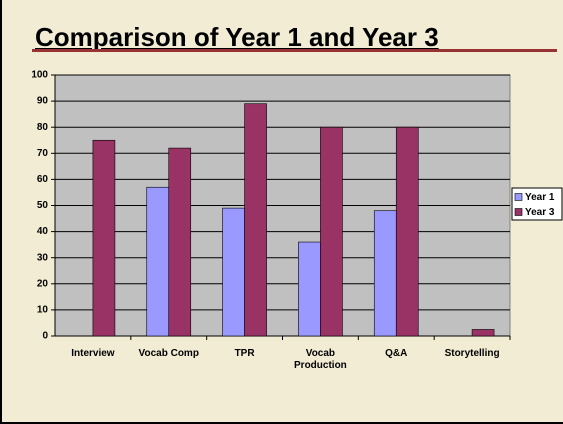  I want to click on x-tick-label: Q&A, so click(396, 353).